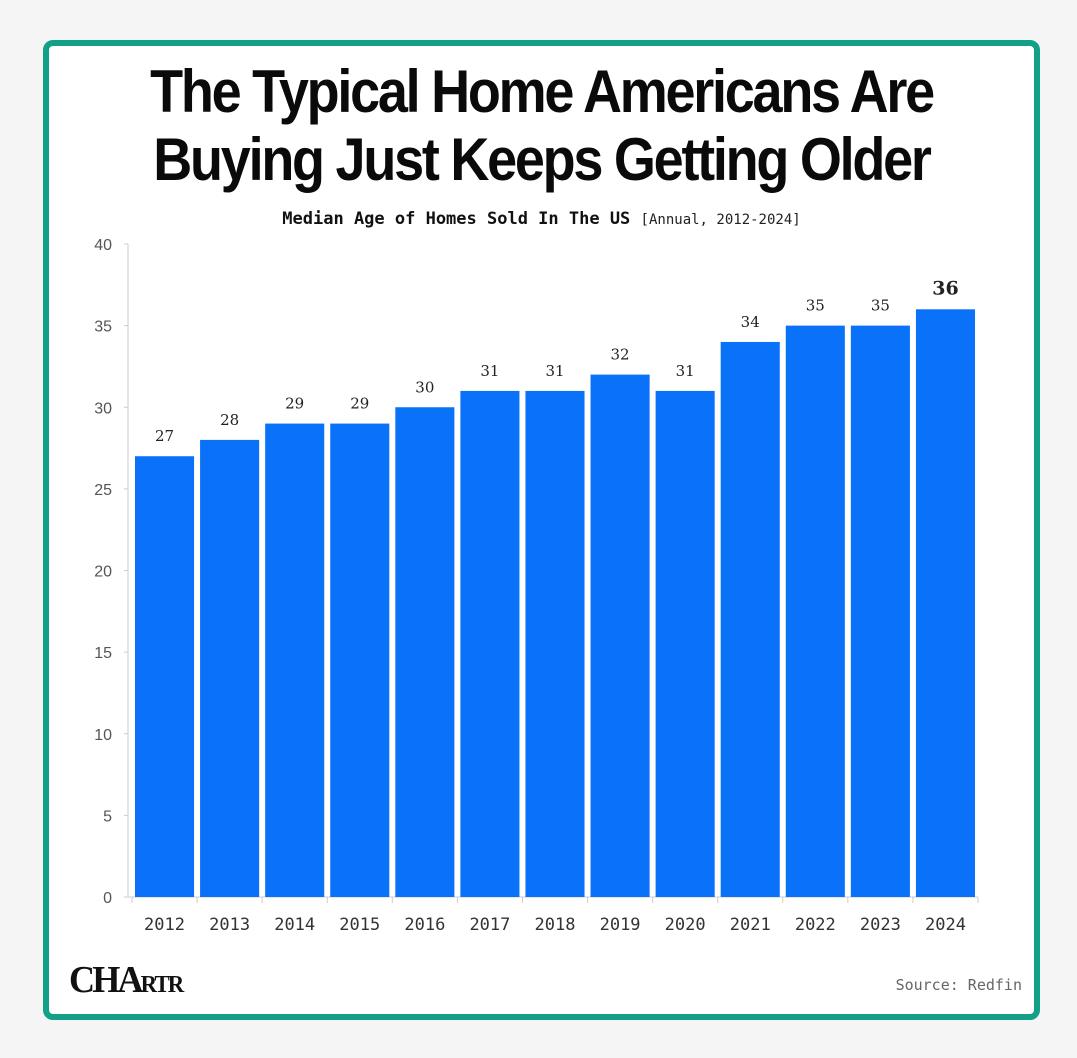 The image size is (1077, 1058). I want to click on logo-small: RTR, so click(162, 985).